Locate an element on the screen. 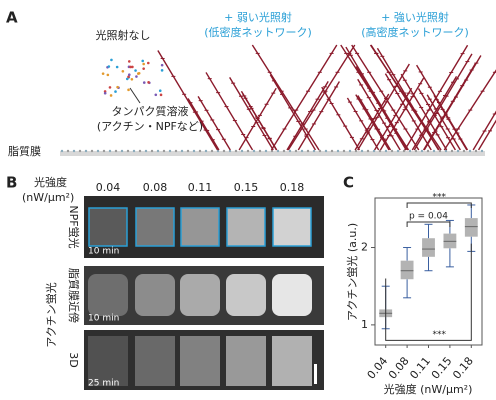 Image resolution: width=496 pixels, height=400 pixels. y-axis-label: アクチン蛍光 (a.u.) is located at coordinates (352, 272).